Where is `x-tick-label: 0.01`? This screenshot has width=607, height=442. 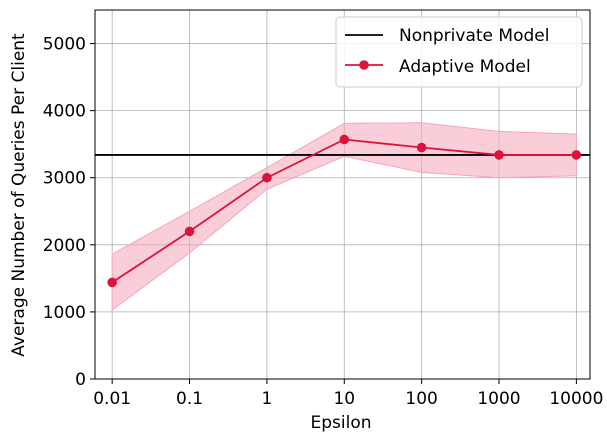 x-tick-label: 0.01 is located at coordinates (112, 399).